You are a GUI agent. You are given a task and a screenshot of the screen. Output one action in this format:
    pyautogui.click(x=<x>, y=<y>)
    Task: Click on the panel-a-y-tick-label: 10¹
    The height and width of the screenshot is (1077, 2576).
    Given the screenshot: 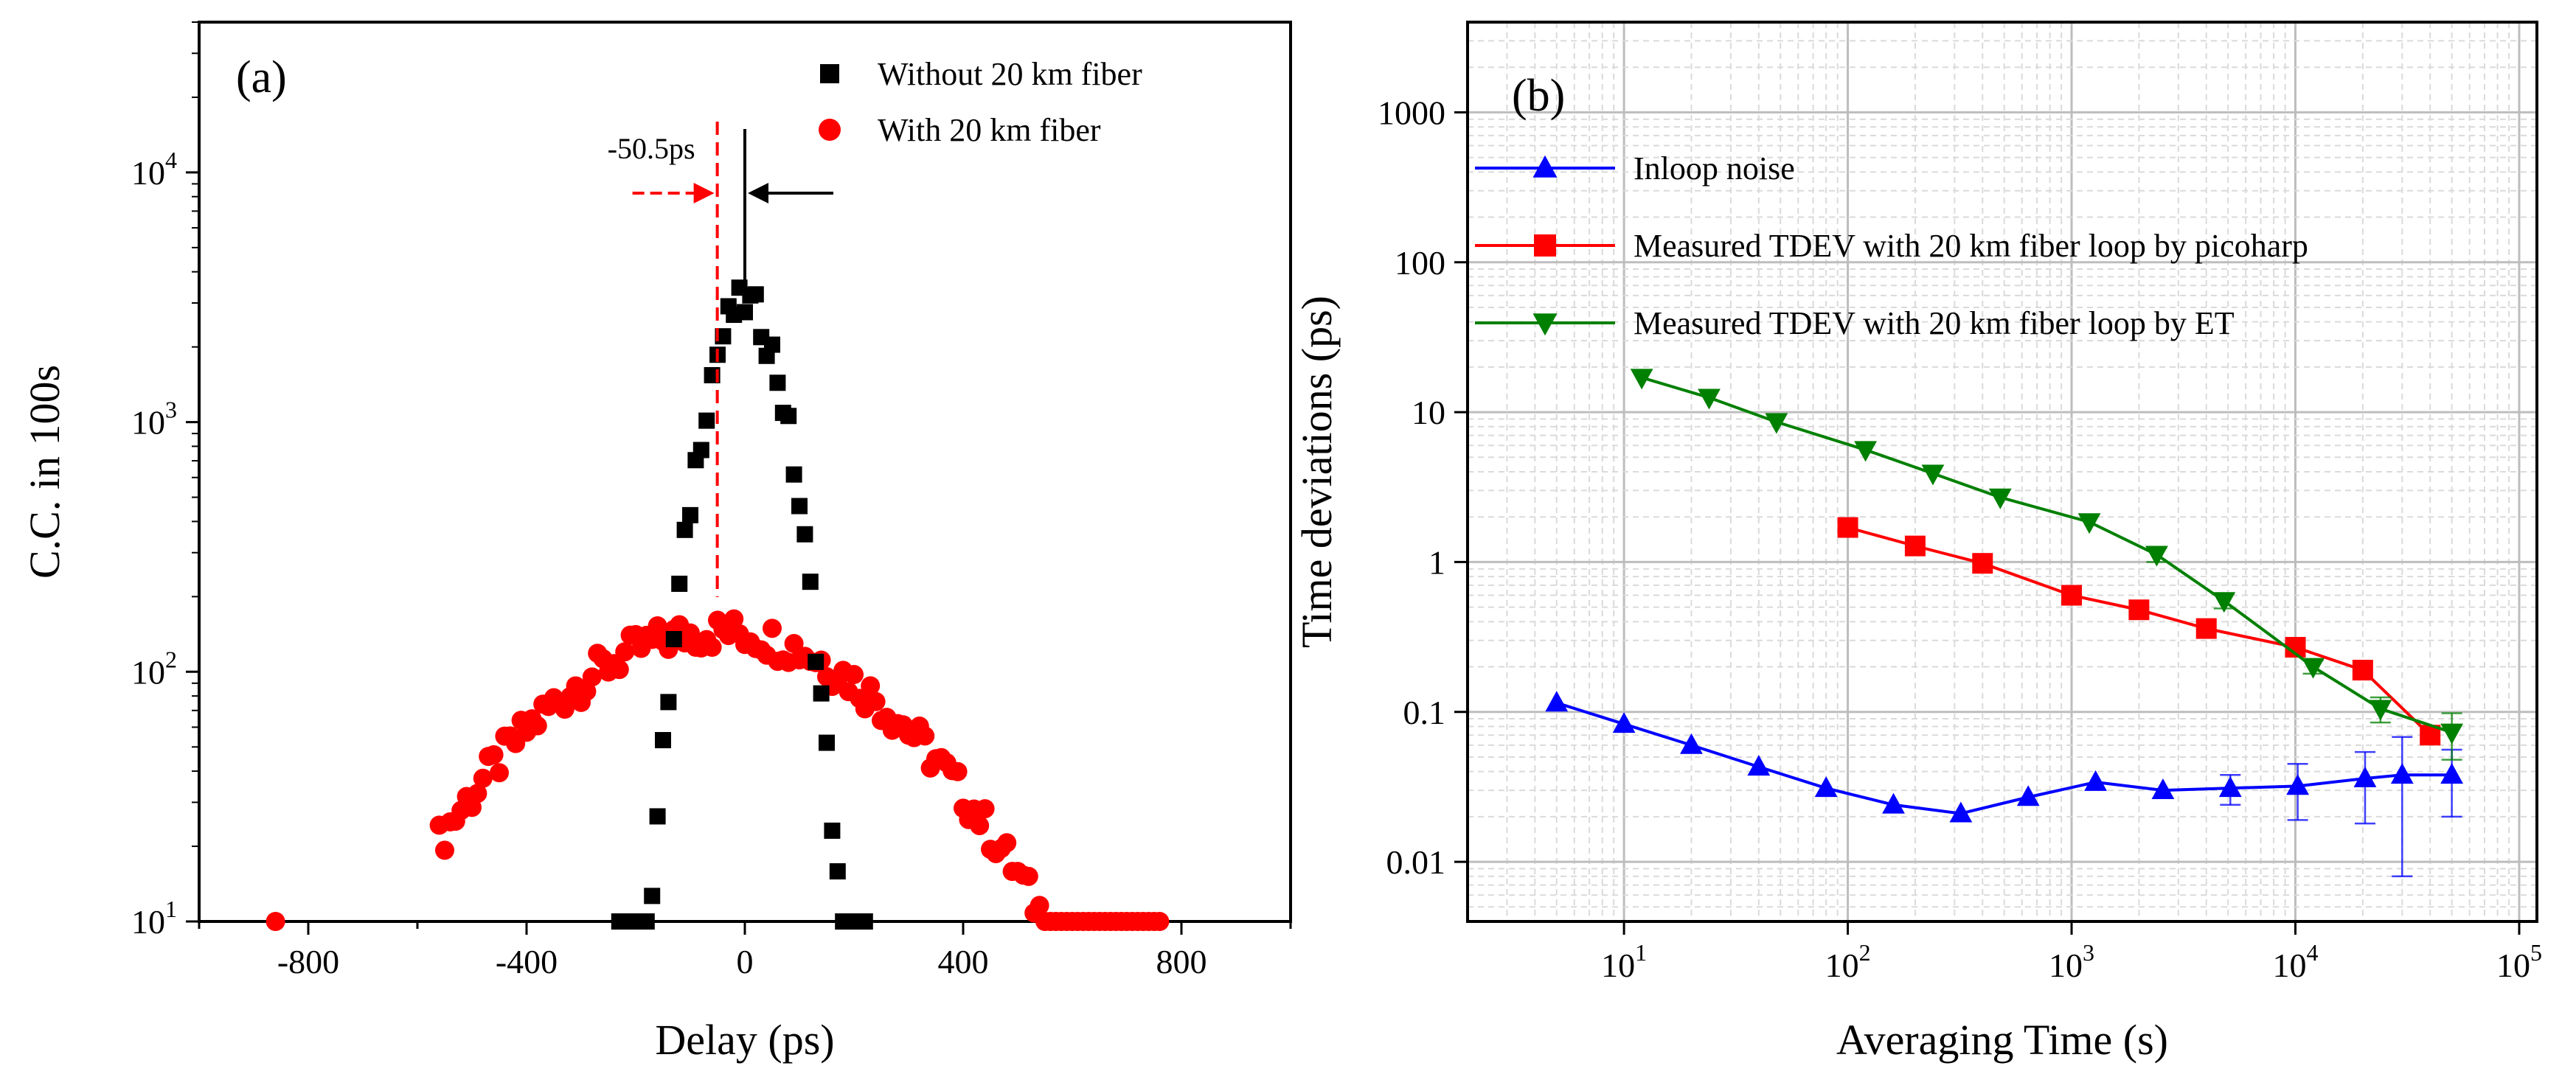 What is the action you would take?
    pyautogui.click(x=154, y=918)
    